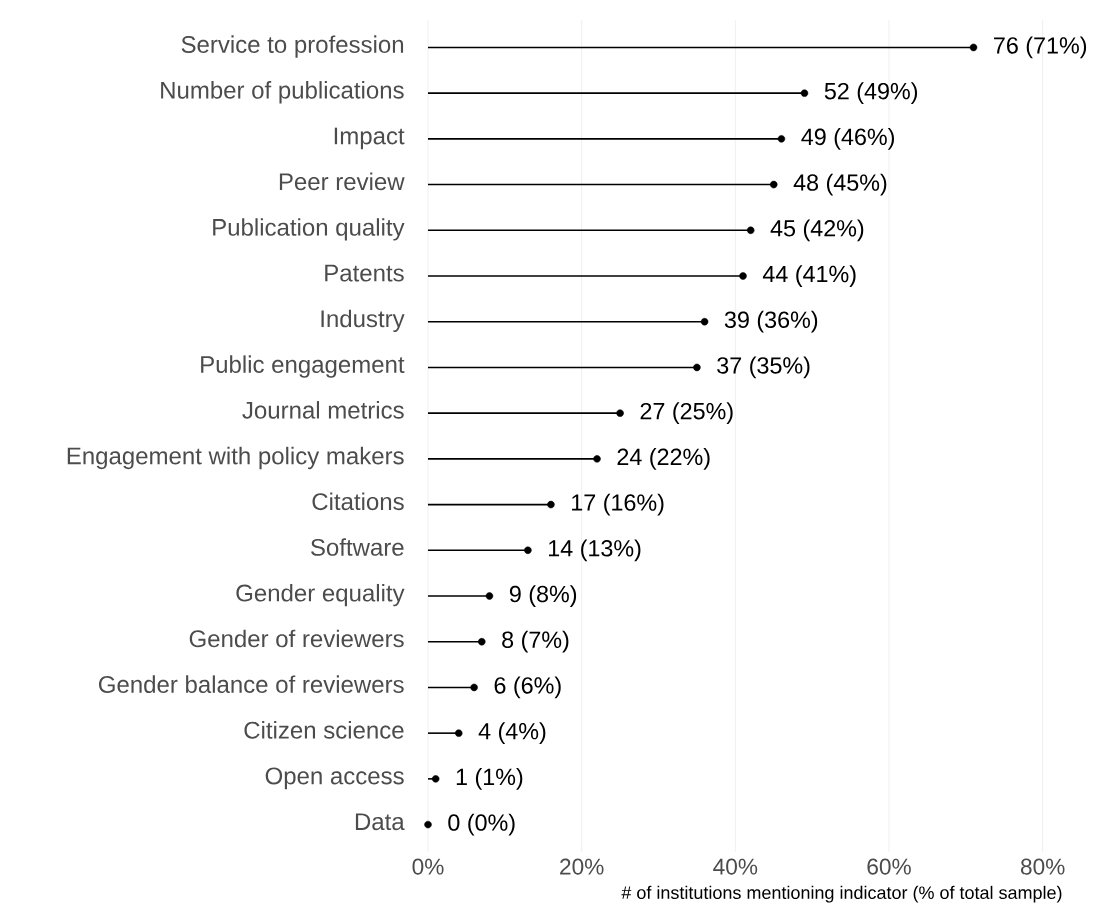 Image resolution: width=1099 pixels, height=908 pixels. Describe the element at coordinates (527, 687) in the screenshot. I see `data-label: 6 (6%)` at that location.